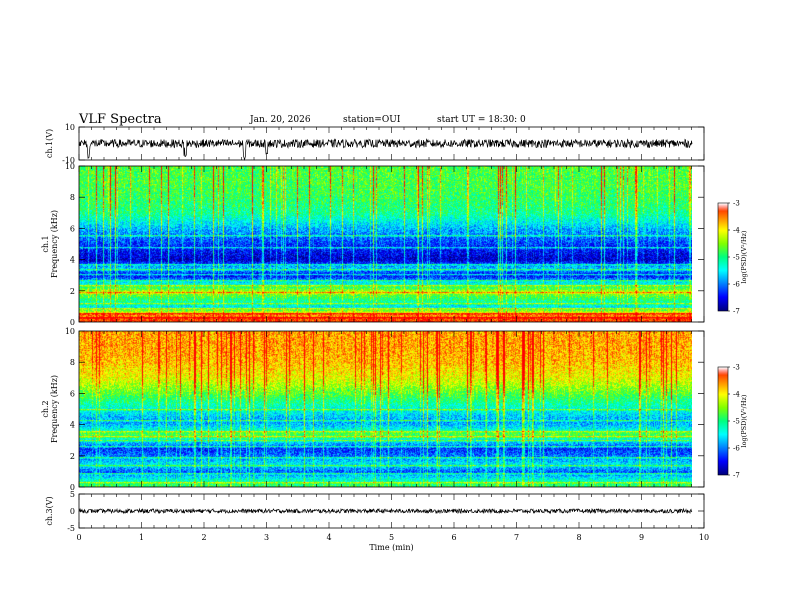  Describe the element at coordinates (54, 409) in the screenshot. I see `ch2-spectrogram-ylabel: Frequency (kHz)` at that location.